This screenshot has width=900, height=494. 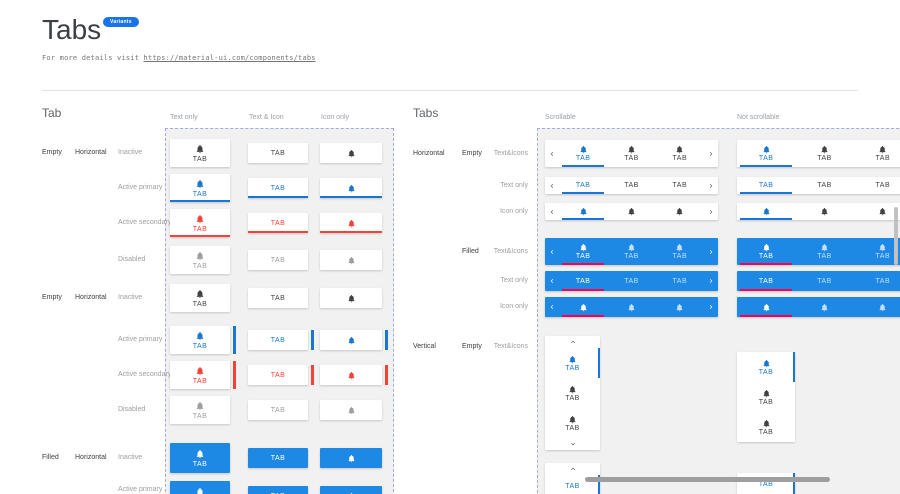 What do you see at coordinates (766, 372) in the screenshot?
I see `tab-label: TAB` at bounding box center [766, 372].